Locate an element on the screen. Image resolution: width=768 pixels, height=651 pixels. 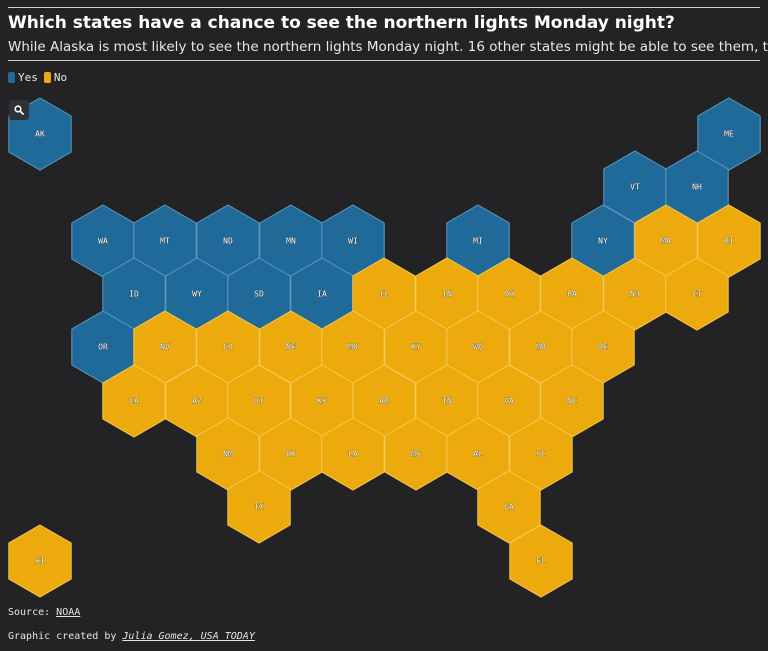
state-hex-ri is located at coordinates (729, 241).